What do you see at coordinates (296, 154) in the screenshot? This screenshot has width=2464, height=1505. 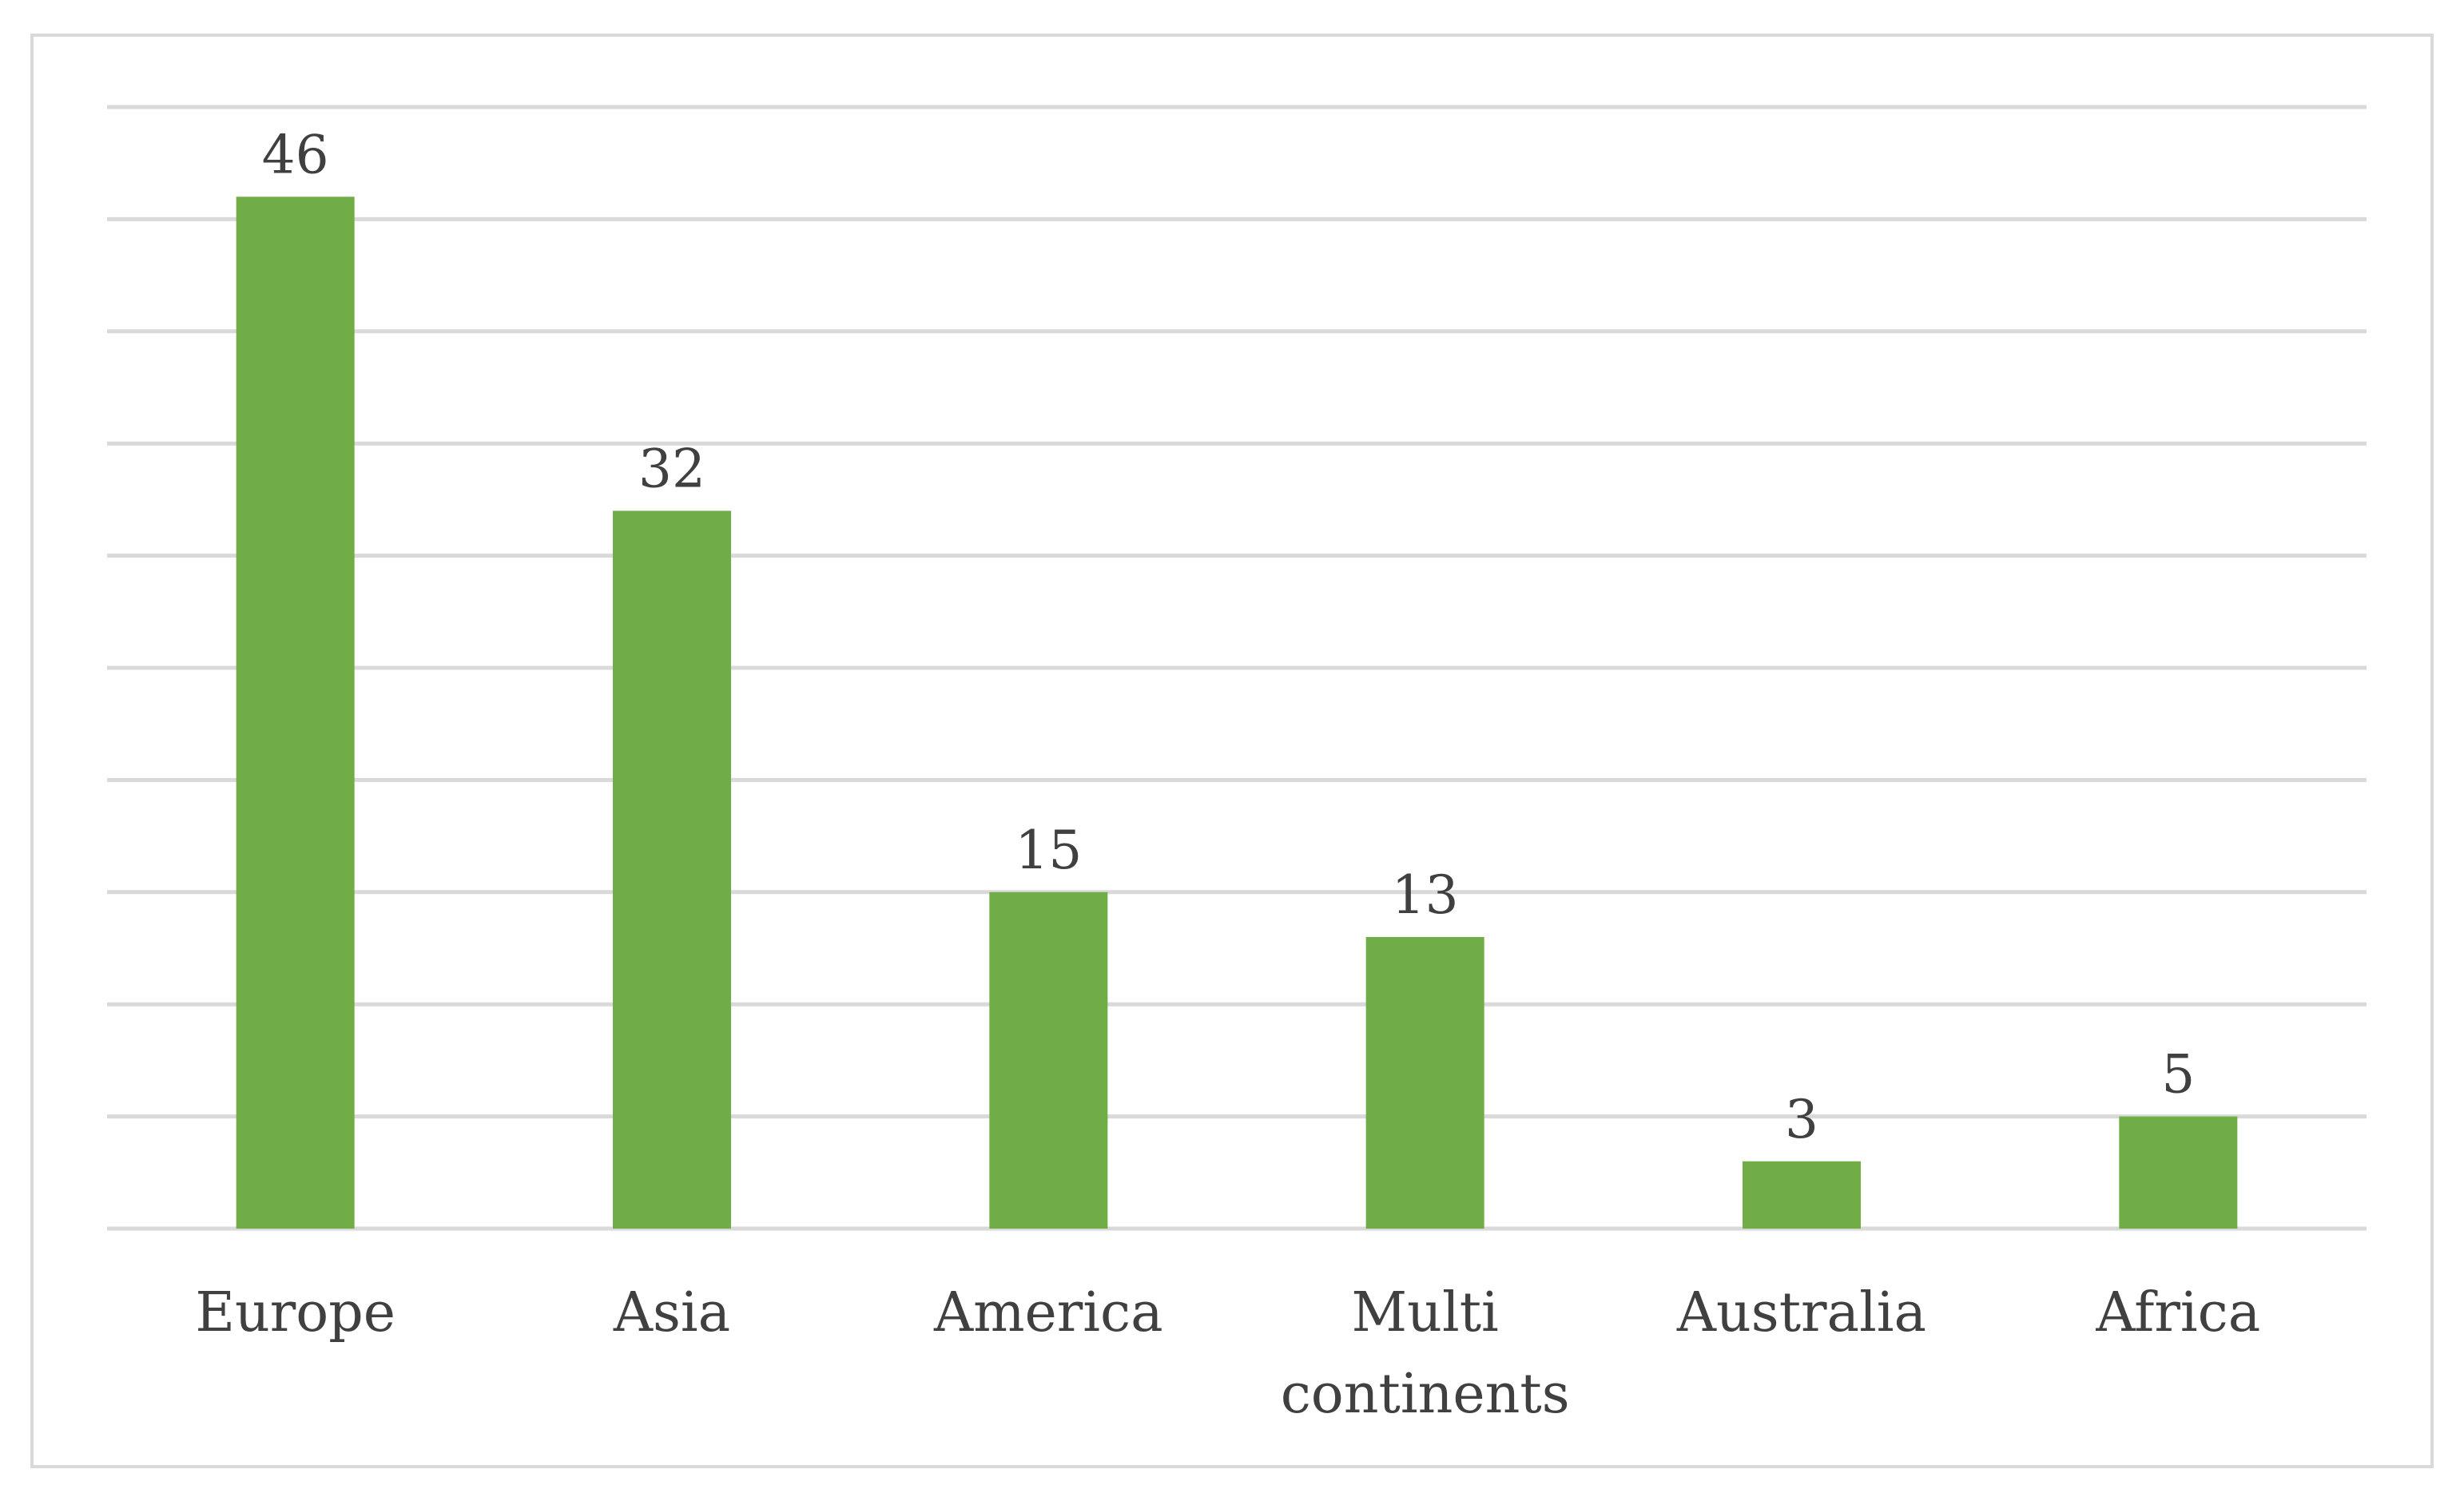 I see `data-label-europe: 46` at bounding box center [296, 154].